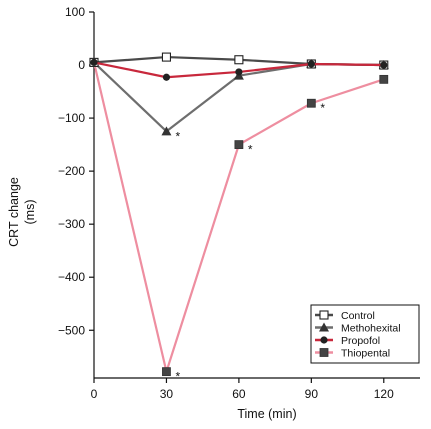 This screenshot has height=429, width=431. Describe the element at coordinates (14, 212) in the screenshot. I see `y-axis-title-line-1: CRT change` at that location.